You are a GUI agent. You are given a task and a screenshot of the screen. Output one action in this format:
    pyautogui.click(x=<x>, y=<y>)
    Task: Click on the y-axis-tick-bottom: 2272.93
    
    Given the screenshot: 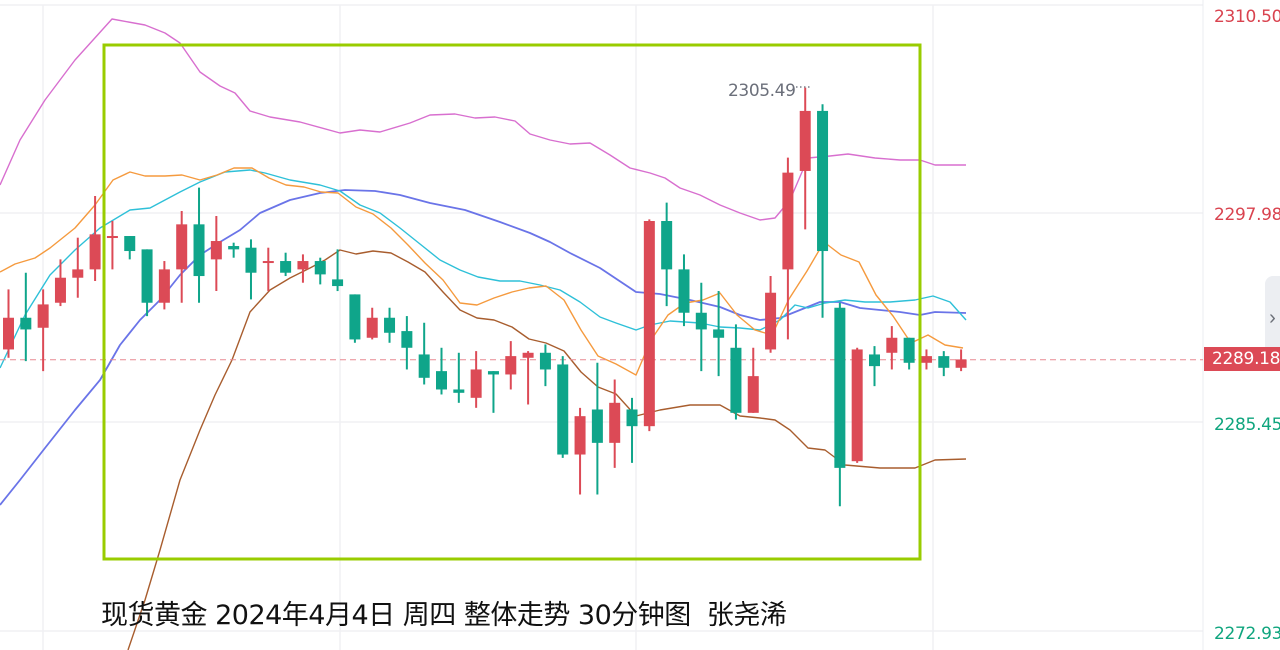 What is the action you would take?
    pyautogui.click(x=1247, y=634)
    